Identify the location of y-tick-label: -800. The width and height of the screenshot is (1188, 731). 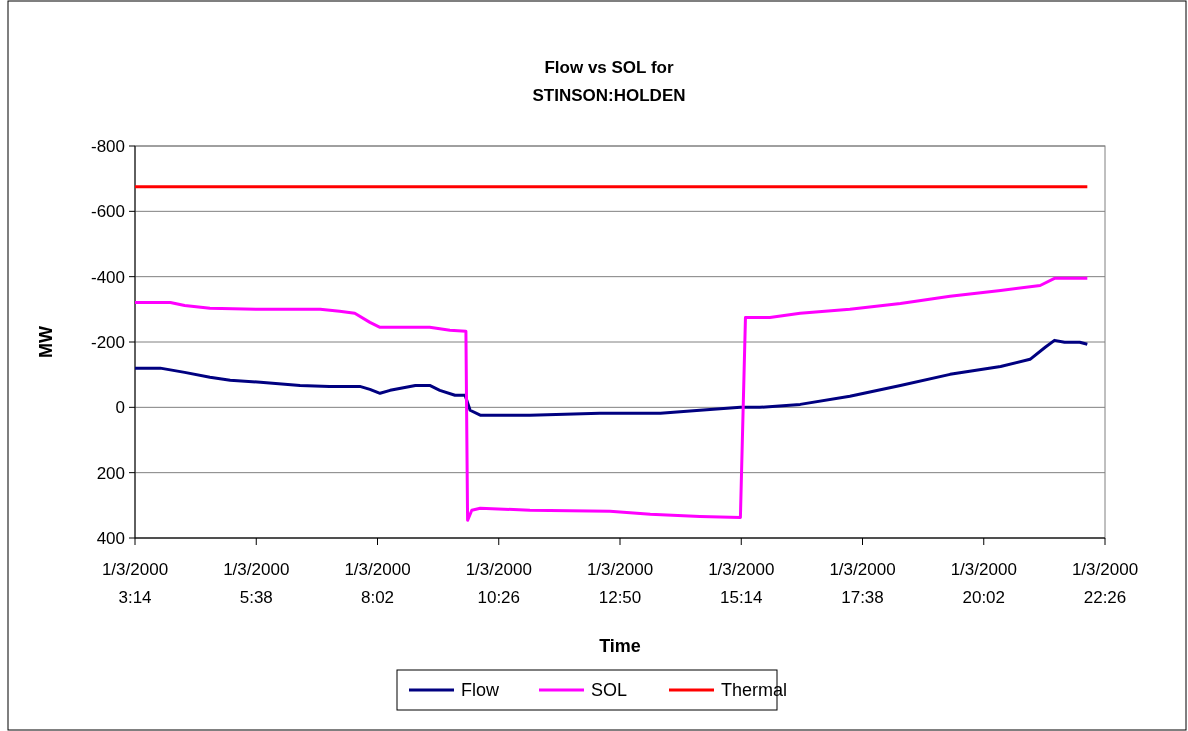
(107, 146).